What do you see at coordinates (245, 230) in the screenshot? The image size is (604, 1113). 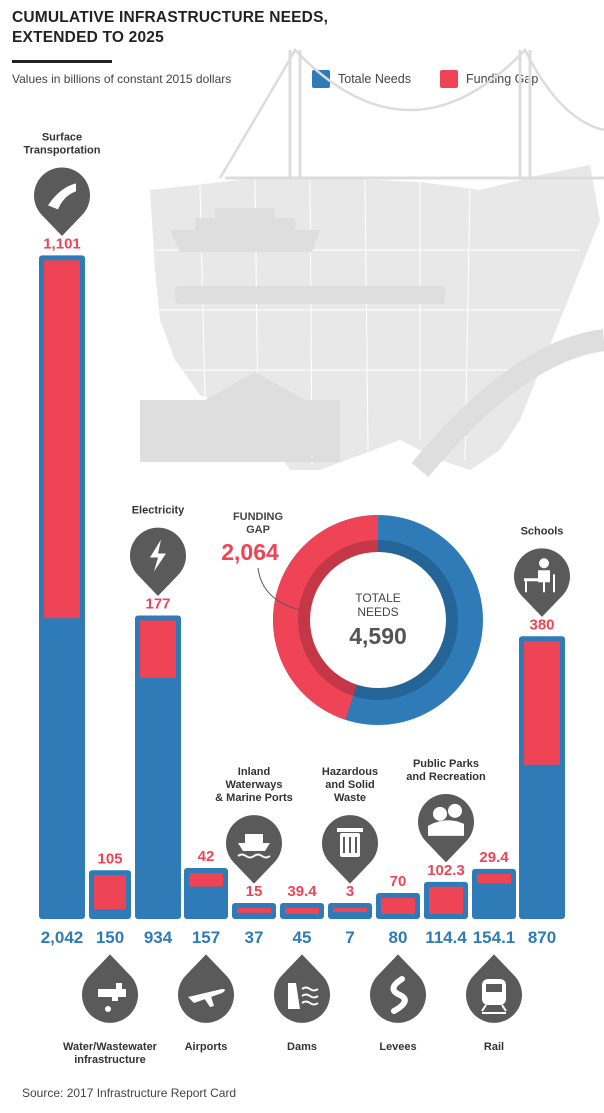 I see `ship` at bounding box center [245, 230].